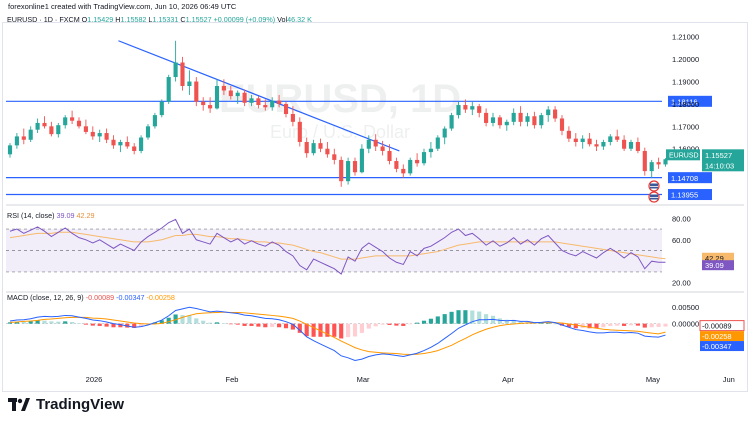 This screenshot has width=750, height=422. What do you see at coordinates (684, 178) in the screenshot?
I see `horizontal-level-label: 1.14708` at bounding box center [684, 178].